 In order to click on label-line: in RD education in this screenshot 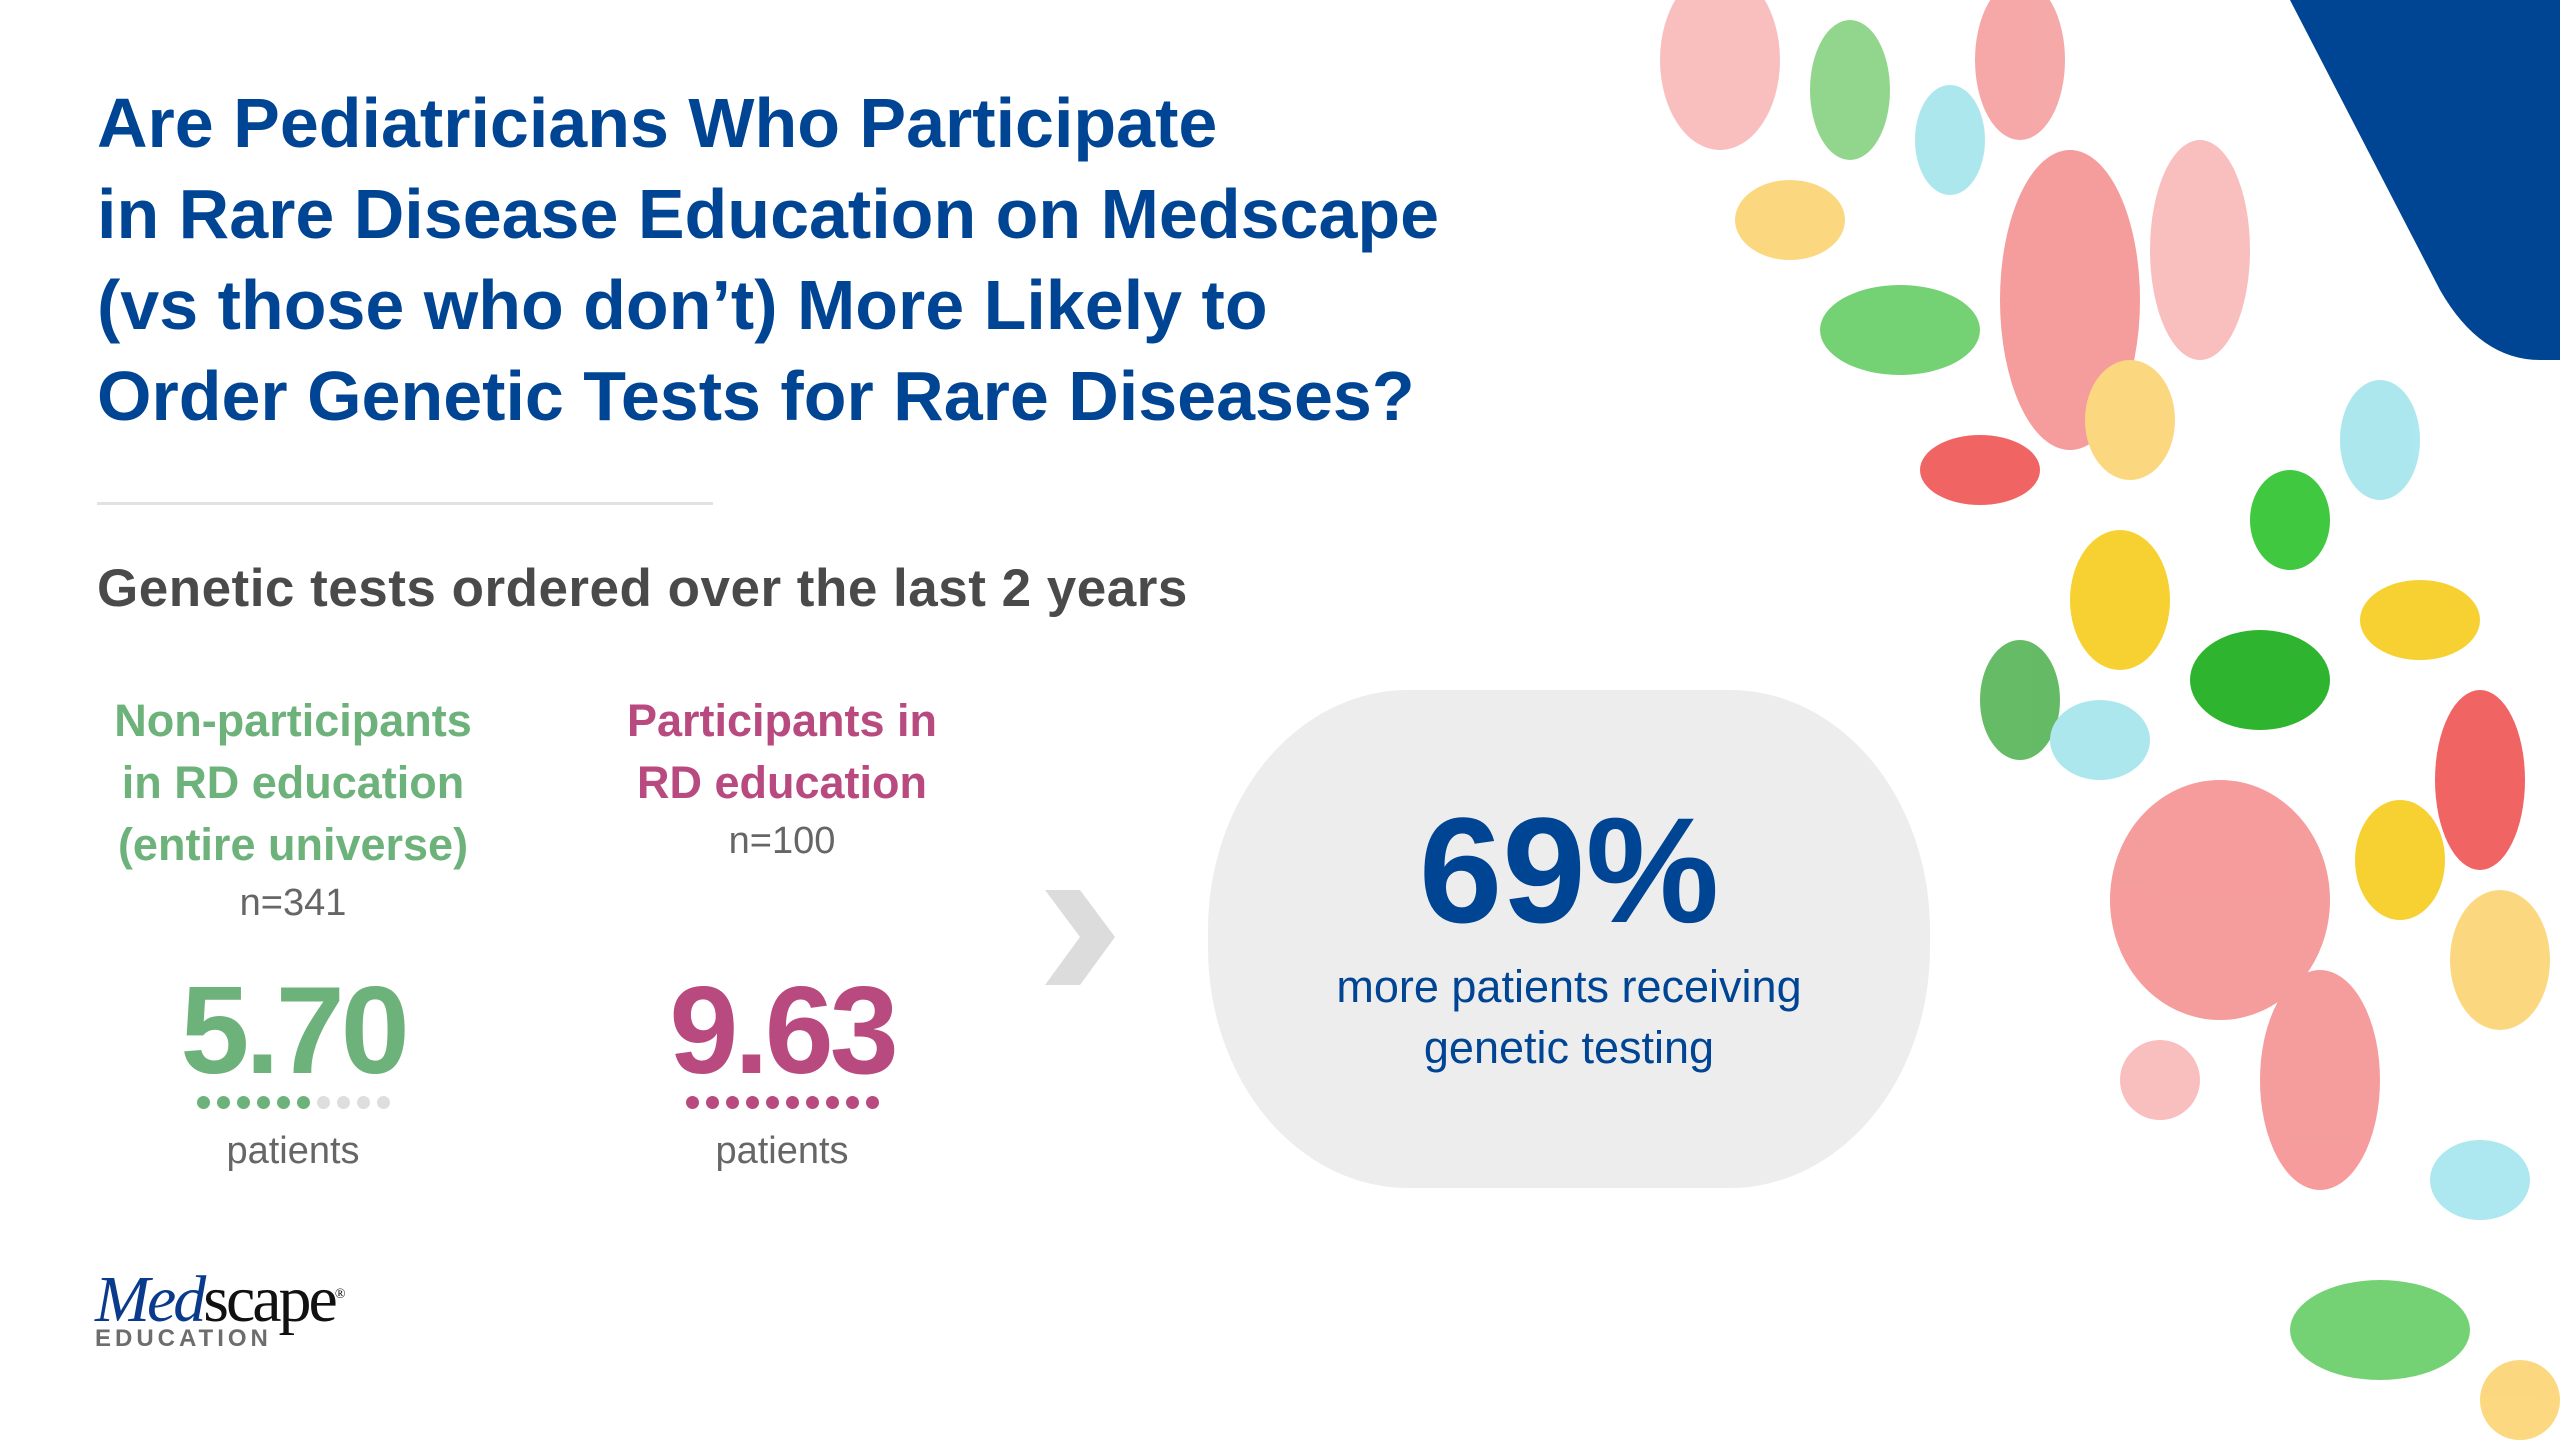, I will do `click(293, 782)`.